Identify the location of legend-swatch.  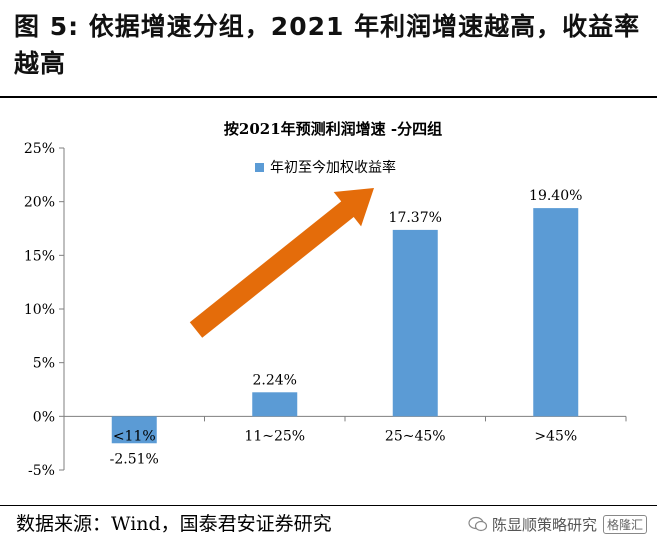
(259, 167).